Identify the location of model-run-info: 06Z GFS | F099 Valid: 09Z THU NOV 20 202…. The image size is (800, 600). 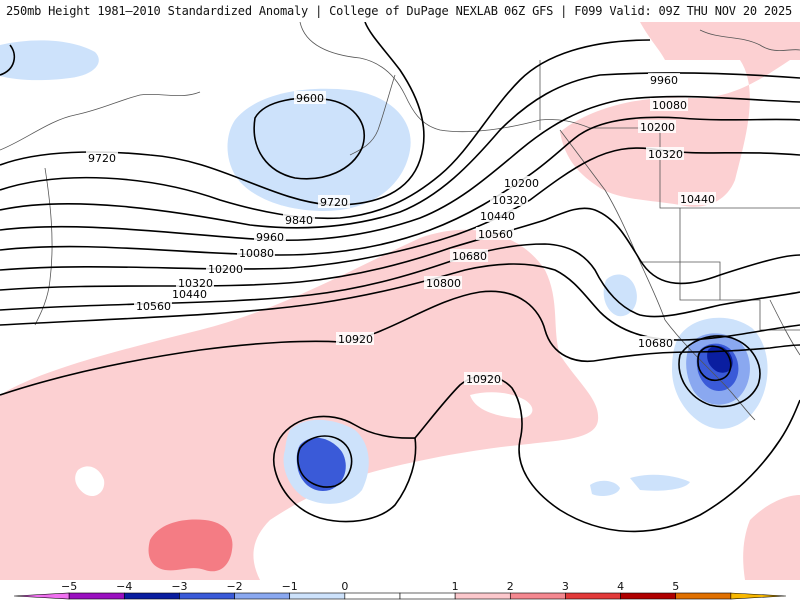
(647, 11).